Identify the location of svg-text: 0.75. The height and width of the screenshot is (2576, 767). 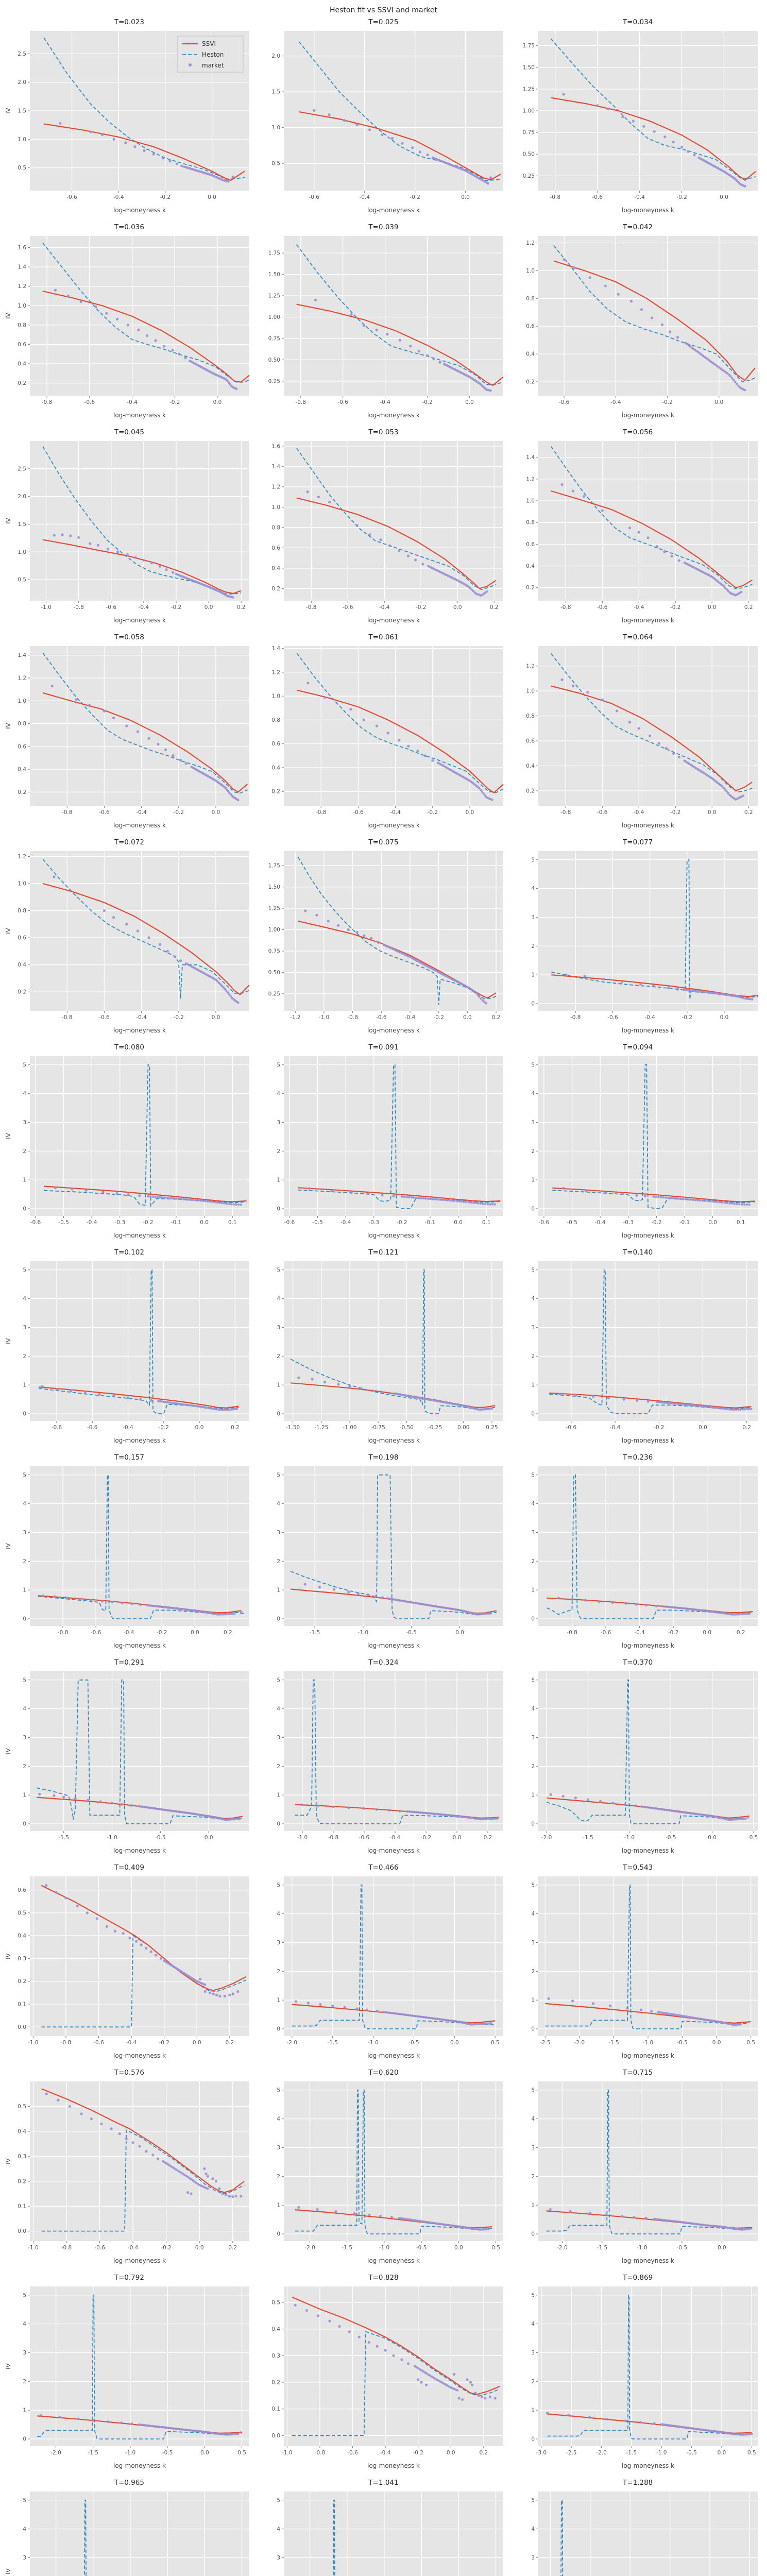
(274, 951).